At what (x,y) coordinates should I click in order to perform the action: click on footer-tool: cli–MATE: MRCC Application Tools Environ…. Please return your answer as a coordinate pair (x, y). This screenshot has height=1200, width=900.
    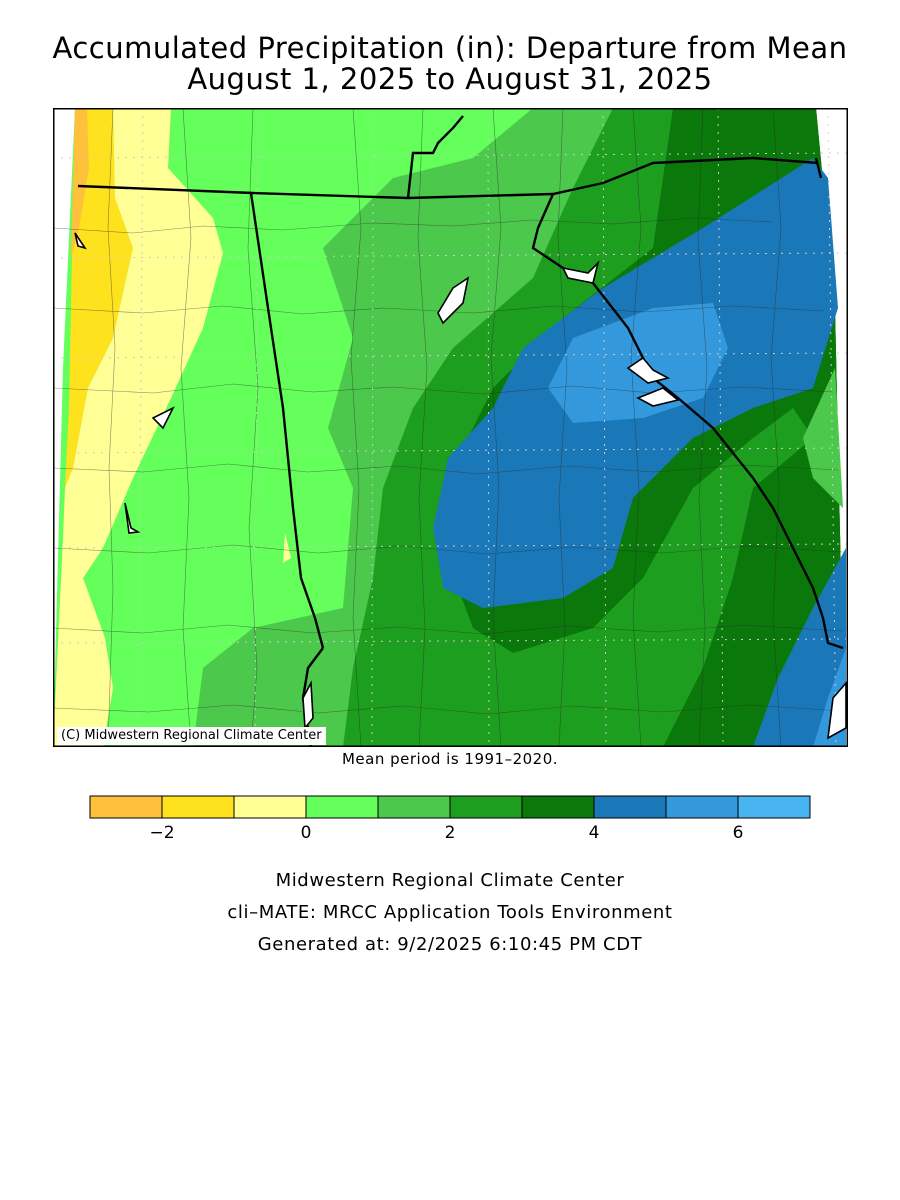
    Looking at the image, I should click on (450, 912).